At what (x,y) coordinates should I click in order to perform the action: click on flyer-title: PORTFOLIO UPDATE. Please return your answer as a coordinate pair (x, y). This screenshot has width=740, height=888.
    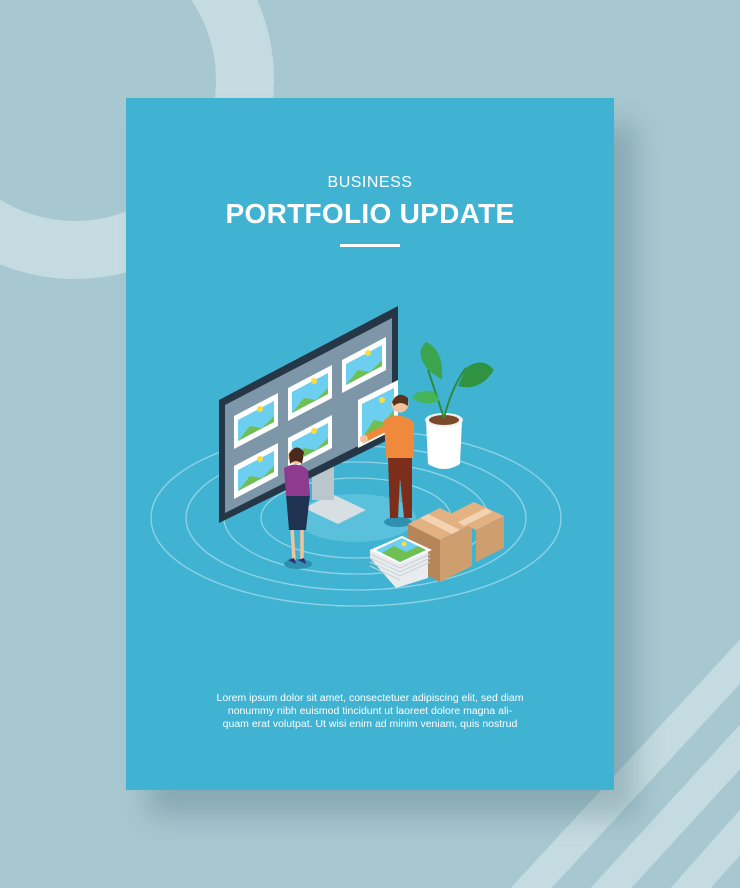
    Looking at the image, I should click on (370, 213).